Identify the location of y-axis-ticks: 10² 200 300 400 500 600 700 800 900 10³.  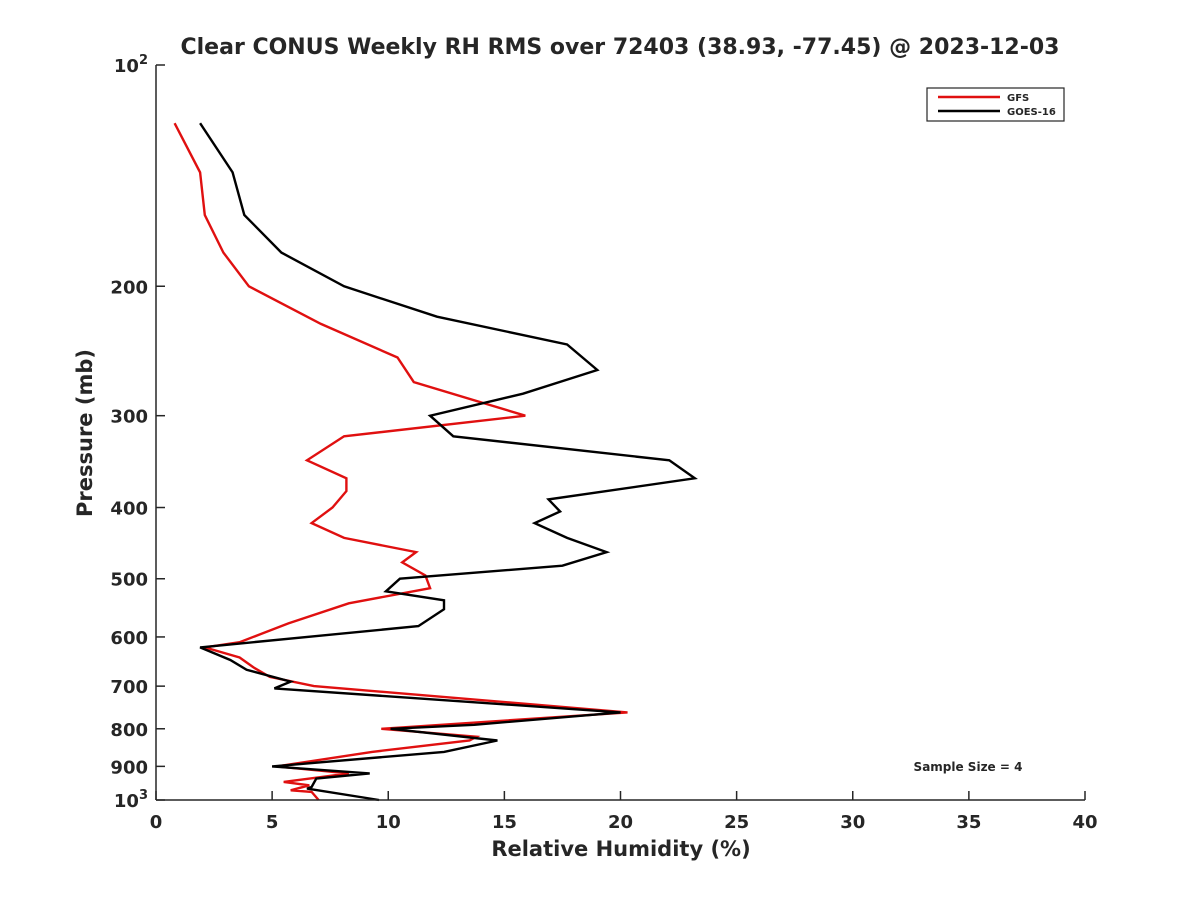
(137, 432).